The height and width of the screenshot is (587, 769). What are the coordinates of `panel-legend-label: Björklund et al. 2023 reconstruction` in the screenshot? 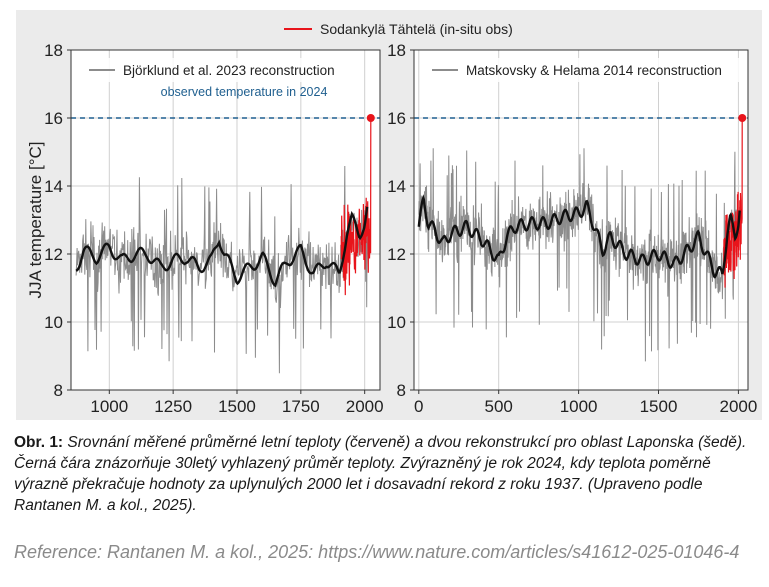 It's located at (229, 70).